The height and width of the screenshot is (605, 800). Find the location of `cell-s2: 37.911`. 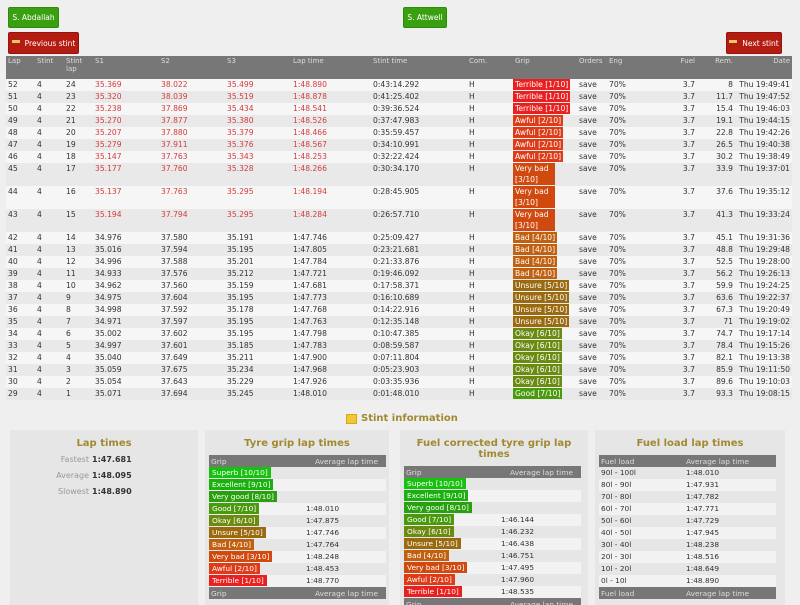

cell-s2: 37.911 is located at coordinates (192, 145).